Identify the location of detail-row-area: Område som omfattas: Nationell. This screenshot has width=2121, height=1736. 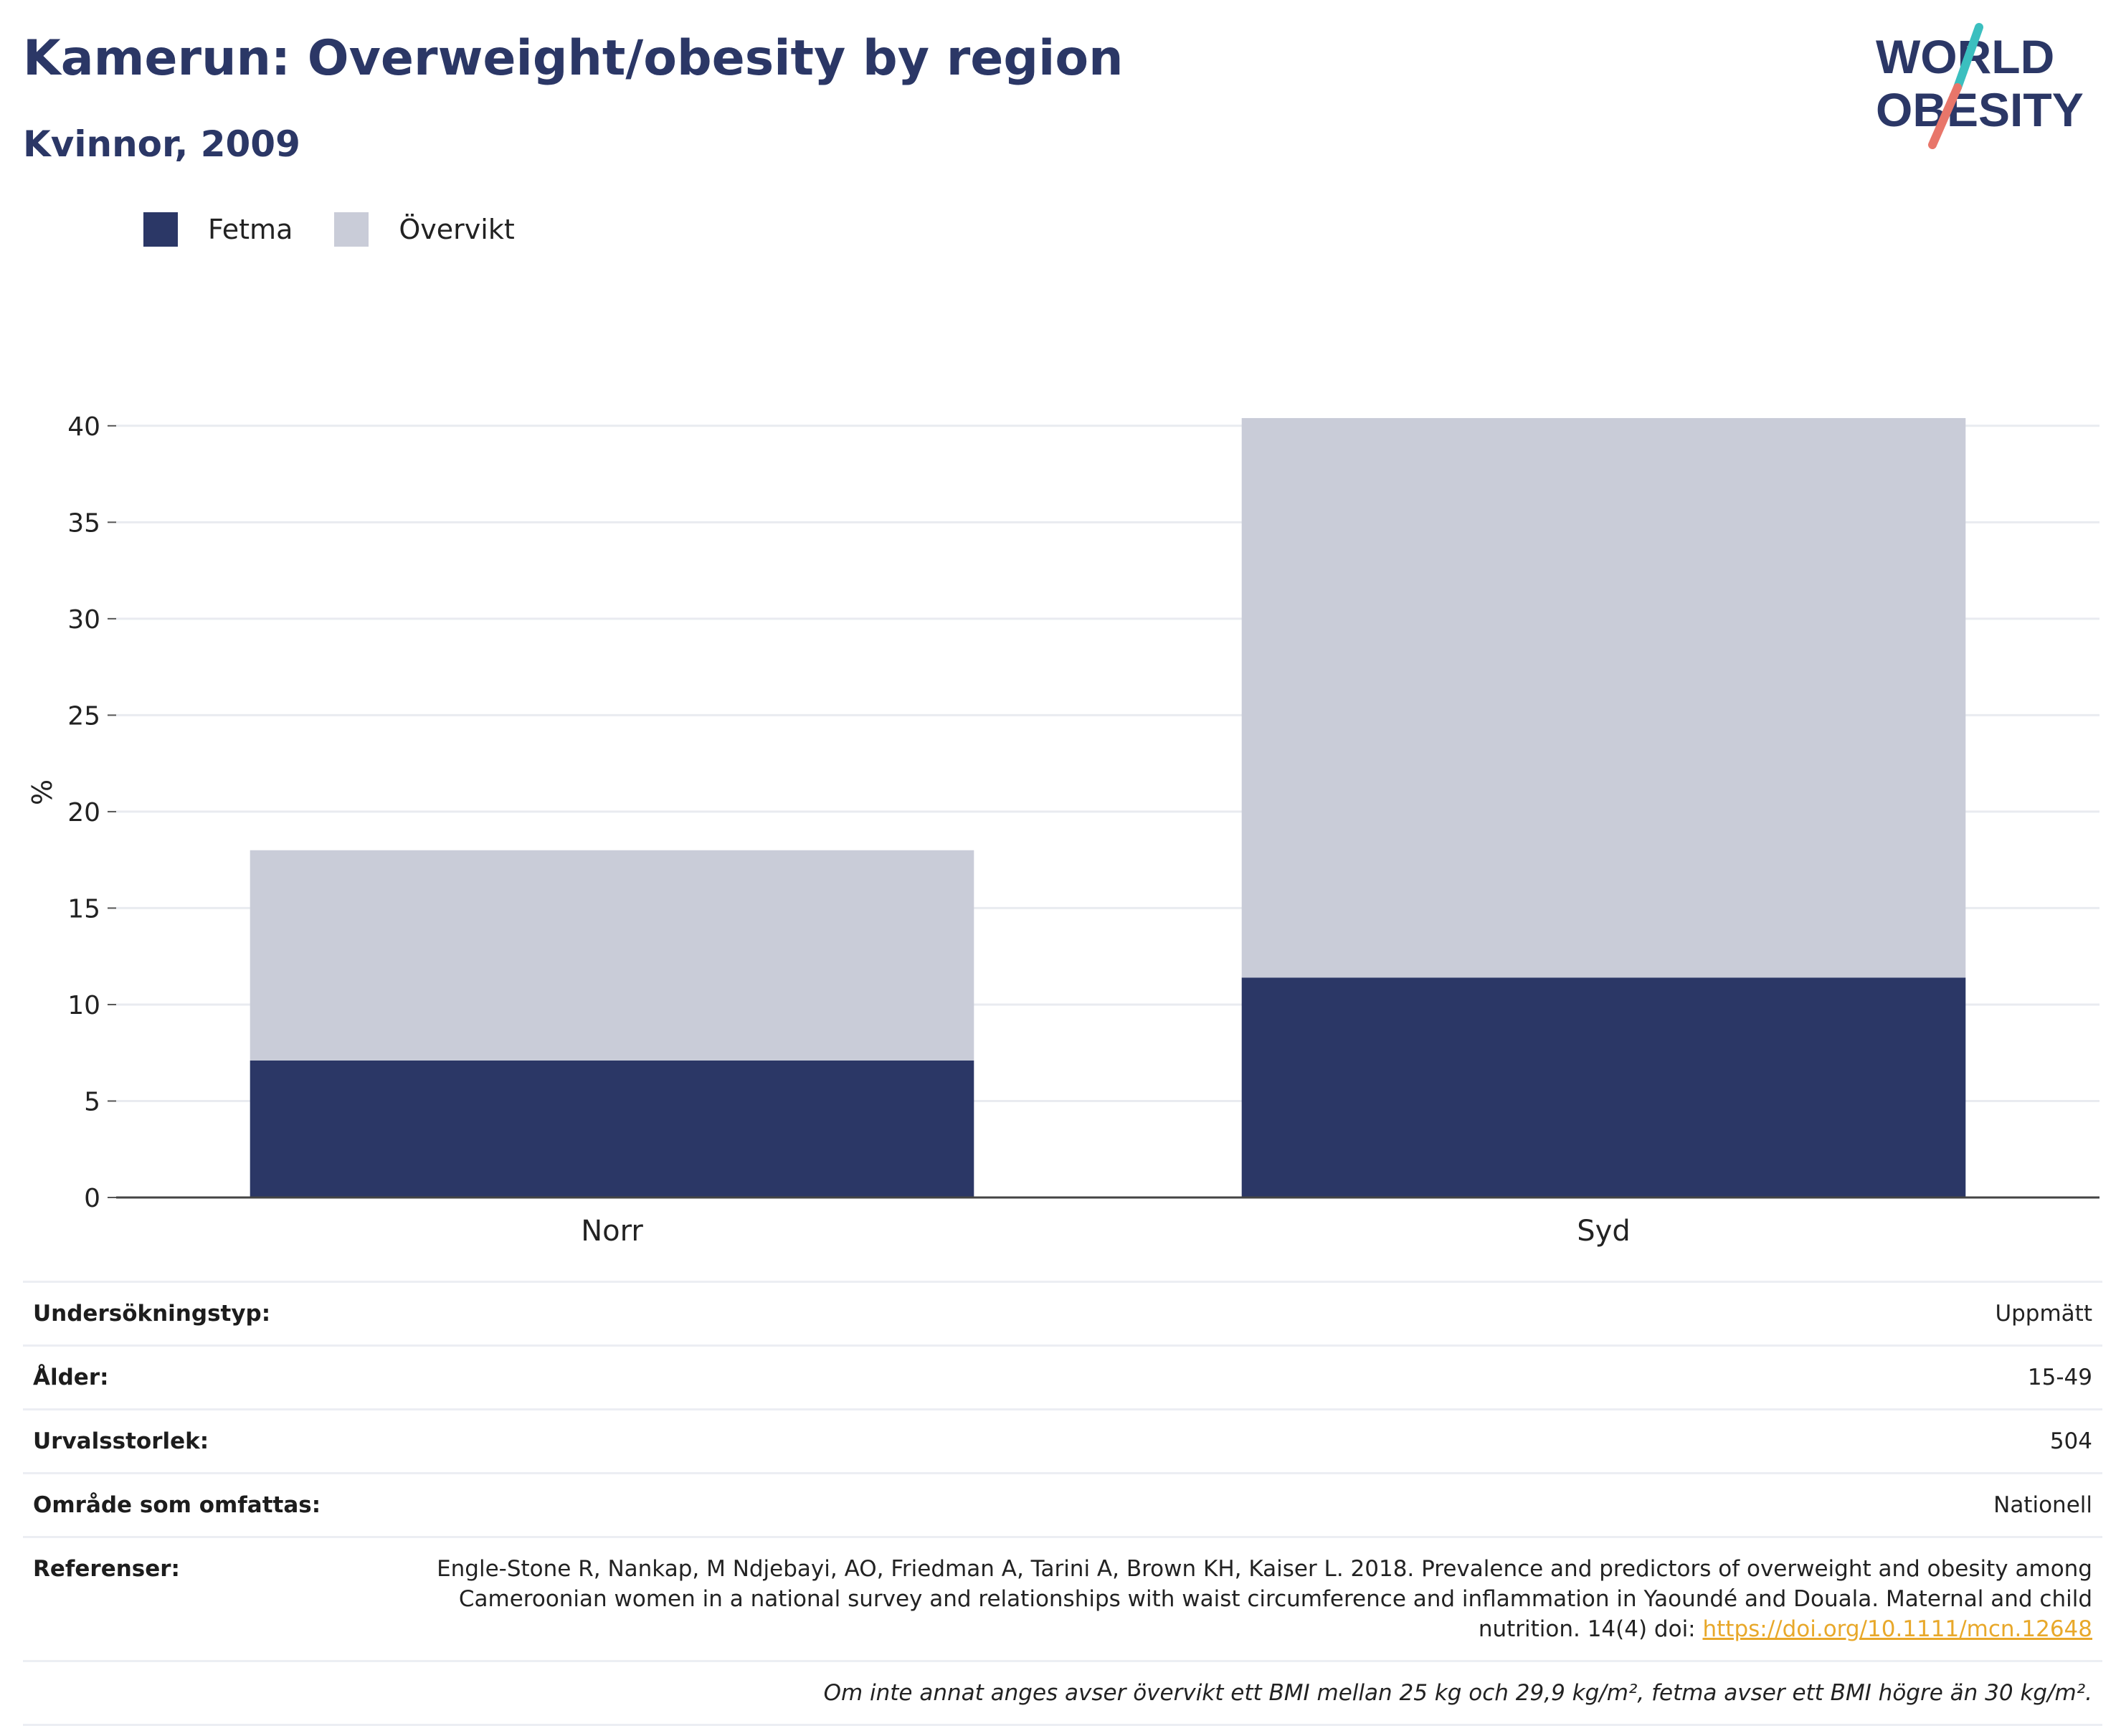
(1062, 1506).